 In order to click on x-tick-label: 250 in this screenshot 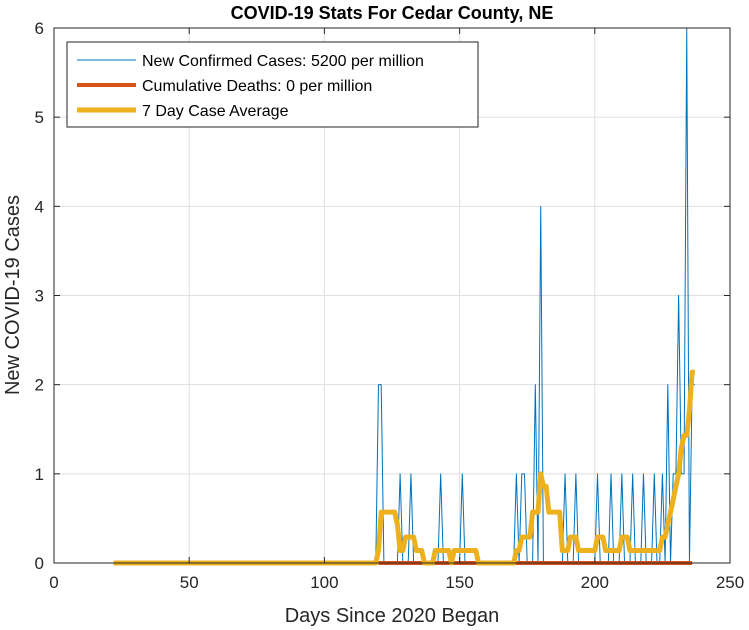, I will do `click(730, 582)`.